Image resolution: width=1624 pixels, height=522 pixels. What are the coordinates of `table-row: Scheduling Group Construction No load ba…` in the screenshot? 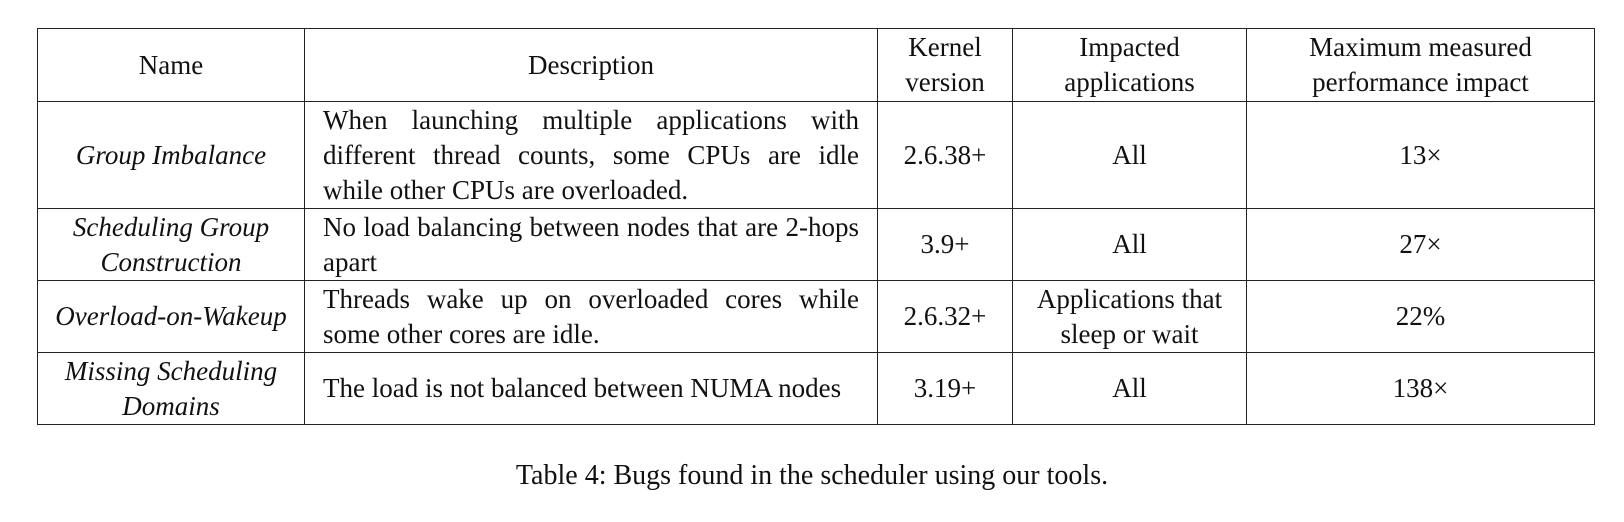 It's located at (816, 244).